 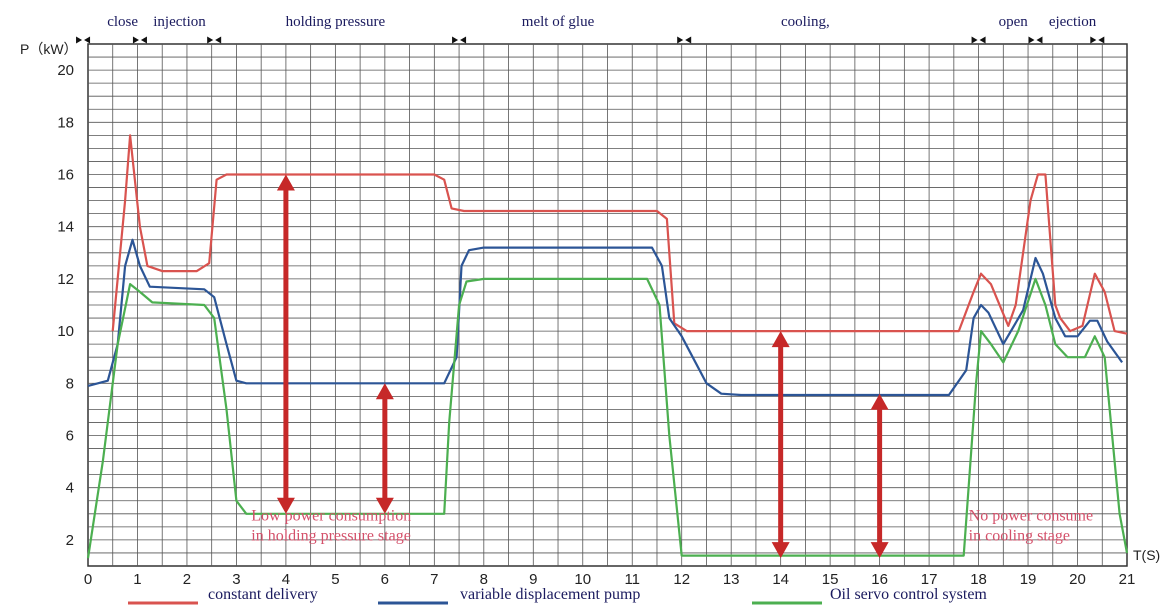 What do you see at coordinates (65, 331) in the screenshot?
I see `y-tick-label: 10` at bounding box center [65, 331].